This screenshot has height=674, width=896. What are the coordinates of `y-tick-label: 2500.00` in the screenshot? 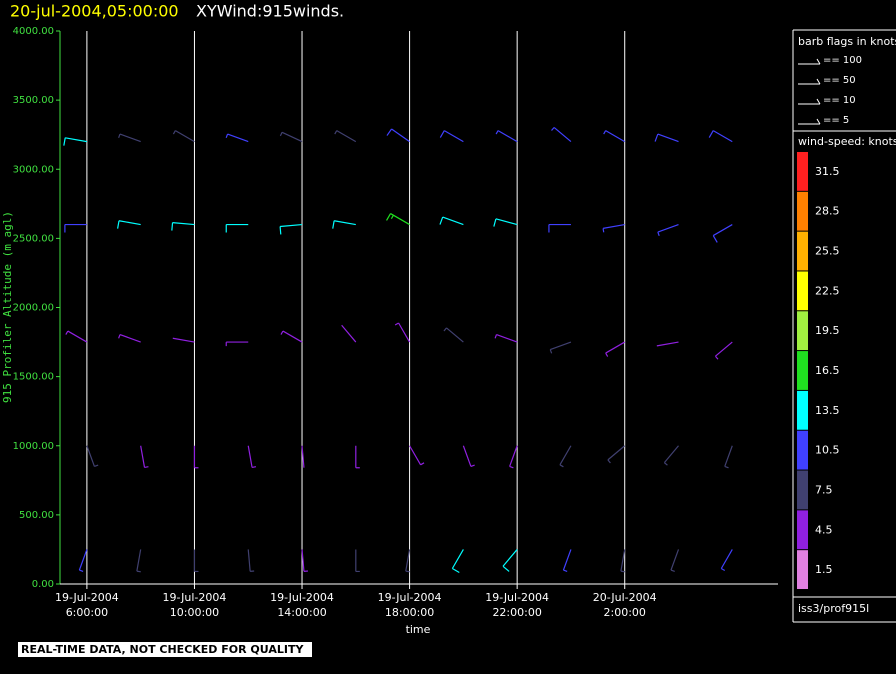 It's located at (33, 238).